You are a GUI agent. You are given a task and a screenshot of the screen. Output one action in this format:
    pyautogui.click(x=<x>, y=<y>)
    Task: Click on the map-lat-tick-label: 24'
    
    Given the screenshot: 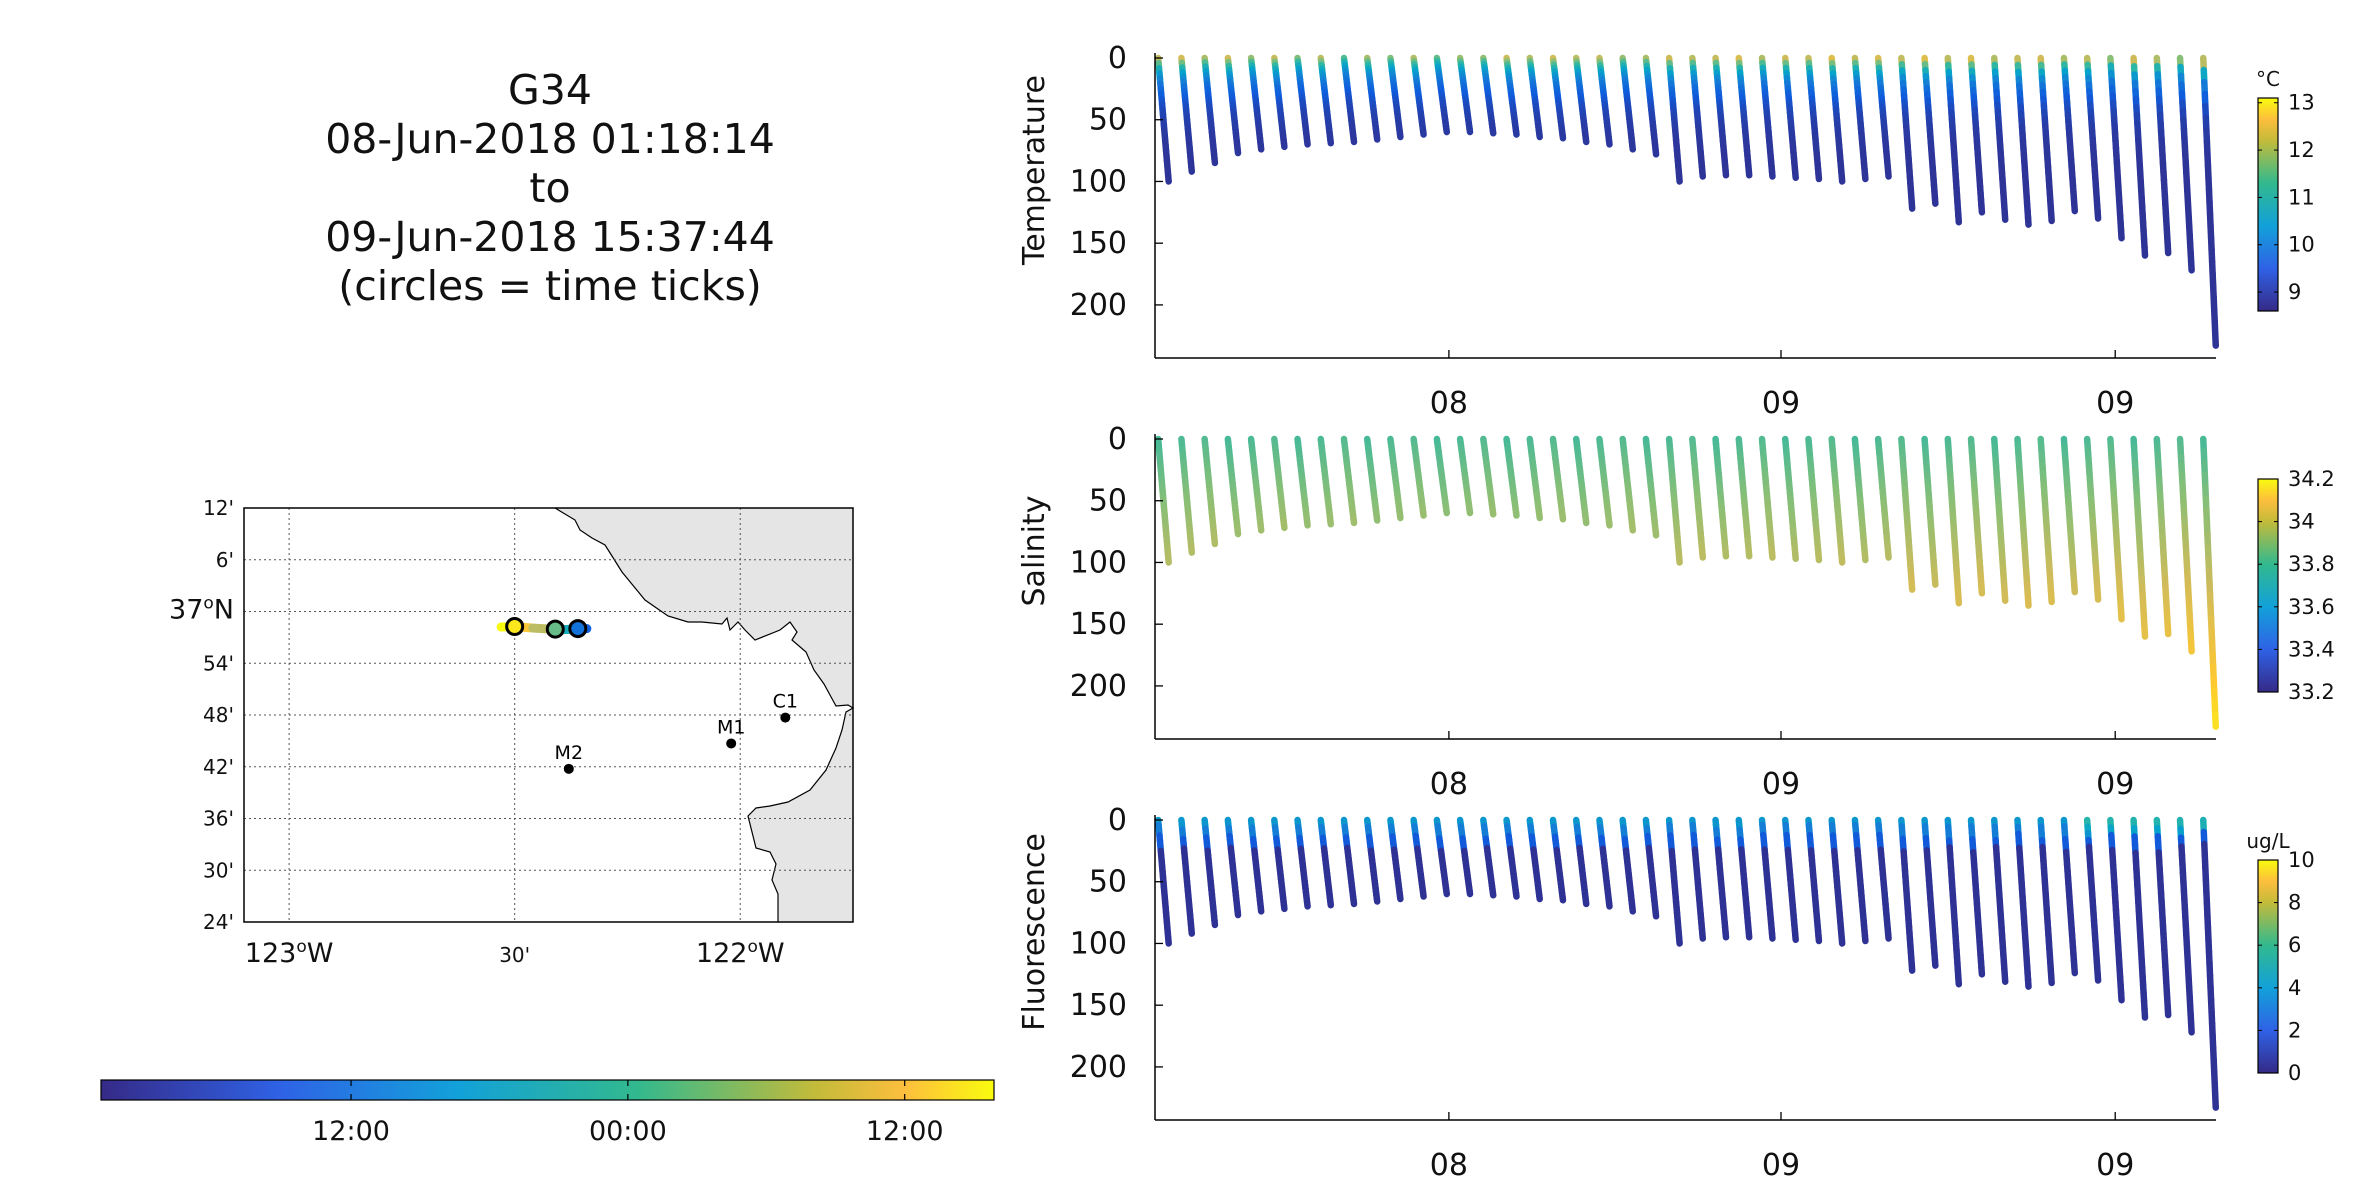 What is the action you would take?
    pyautogui.click(x=218, y=922)
    